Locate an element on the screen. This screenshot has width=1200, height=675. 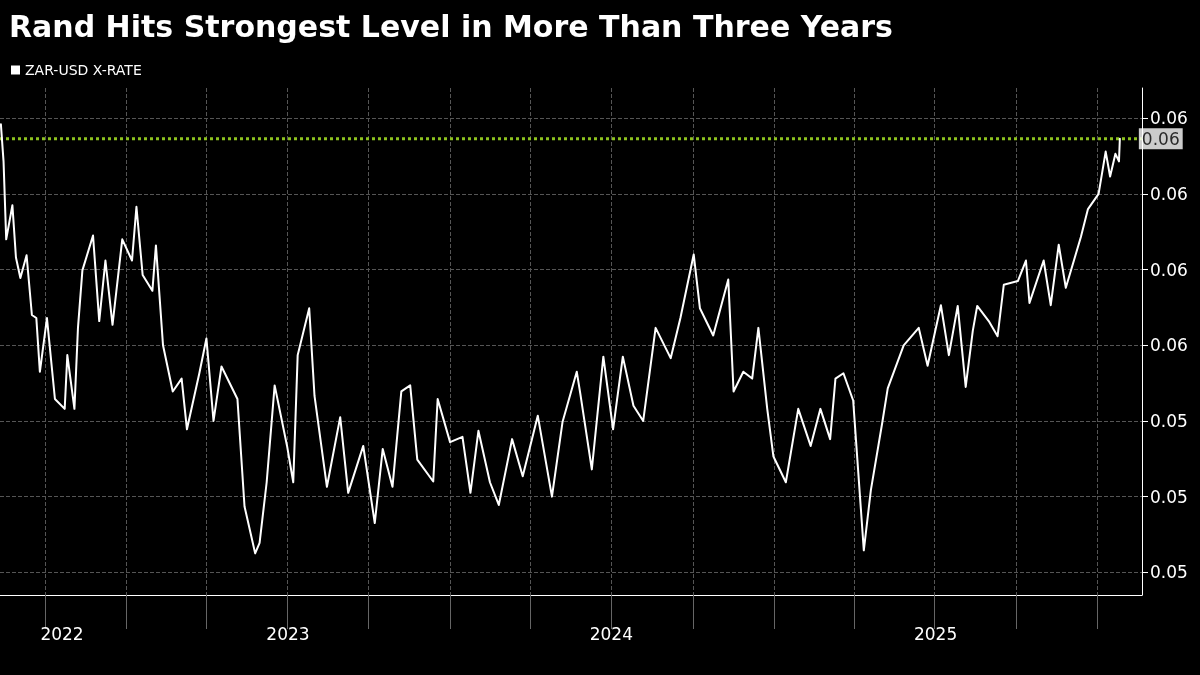
legend-label: ZAR-USD X-RATE is located at coordinates (83, 70).